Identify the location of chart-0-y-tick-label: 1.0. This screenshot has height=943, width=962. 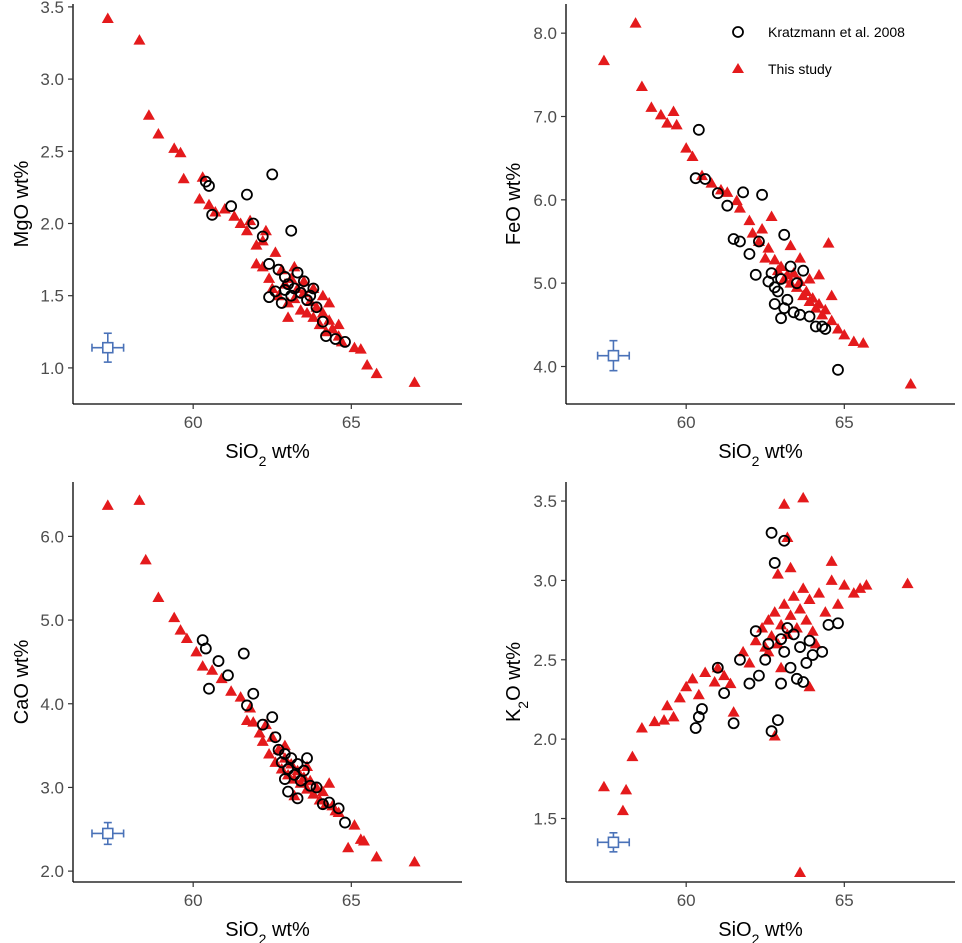
(52, 368).